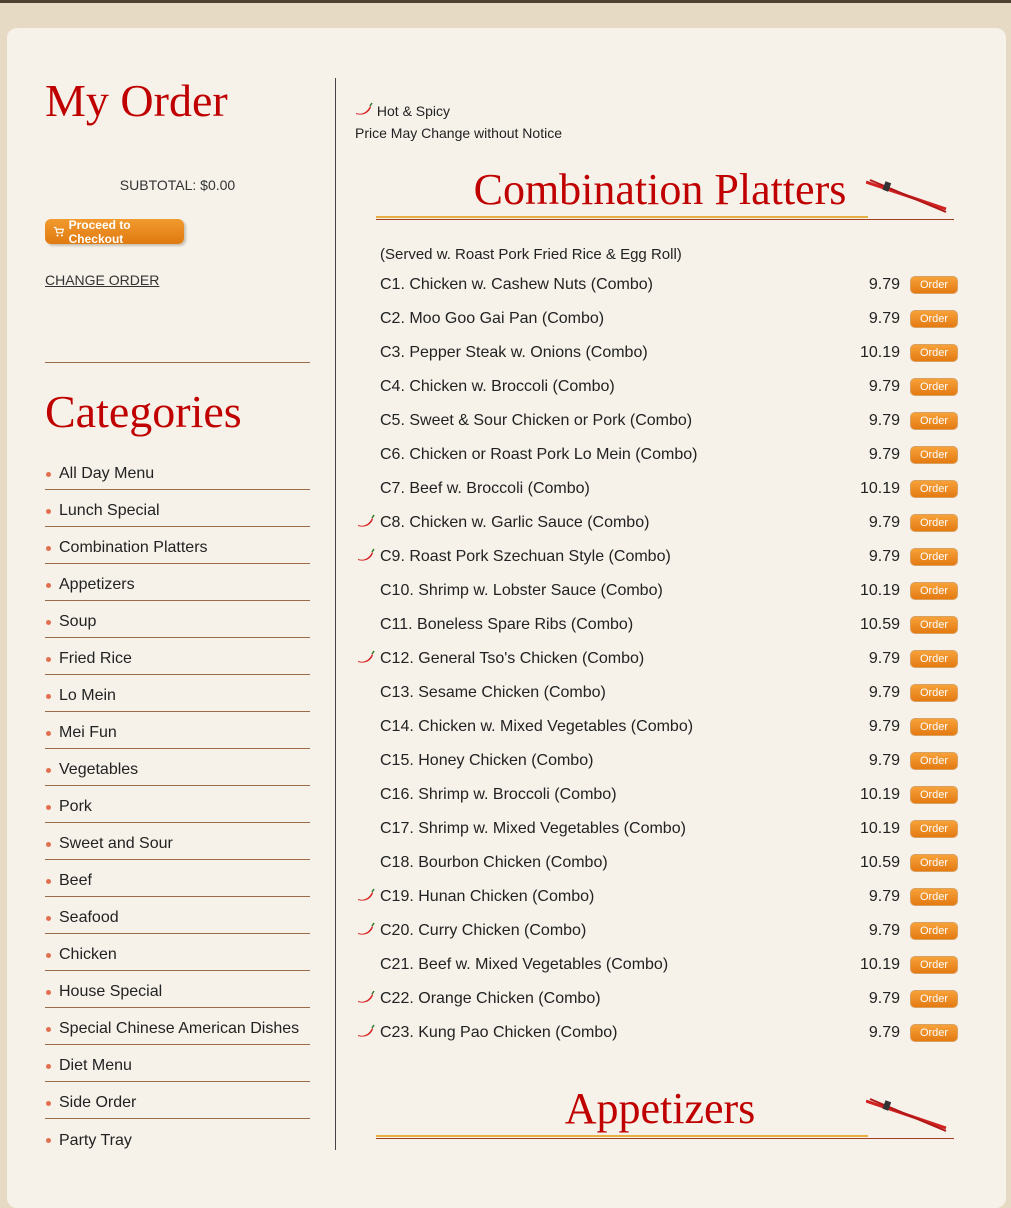 The width and height of the screenshot is (1011, 1208). Describe the element at coordinates (95, 658) in the screenshot. I see `category-label: Fried Rice` at that location.